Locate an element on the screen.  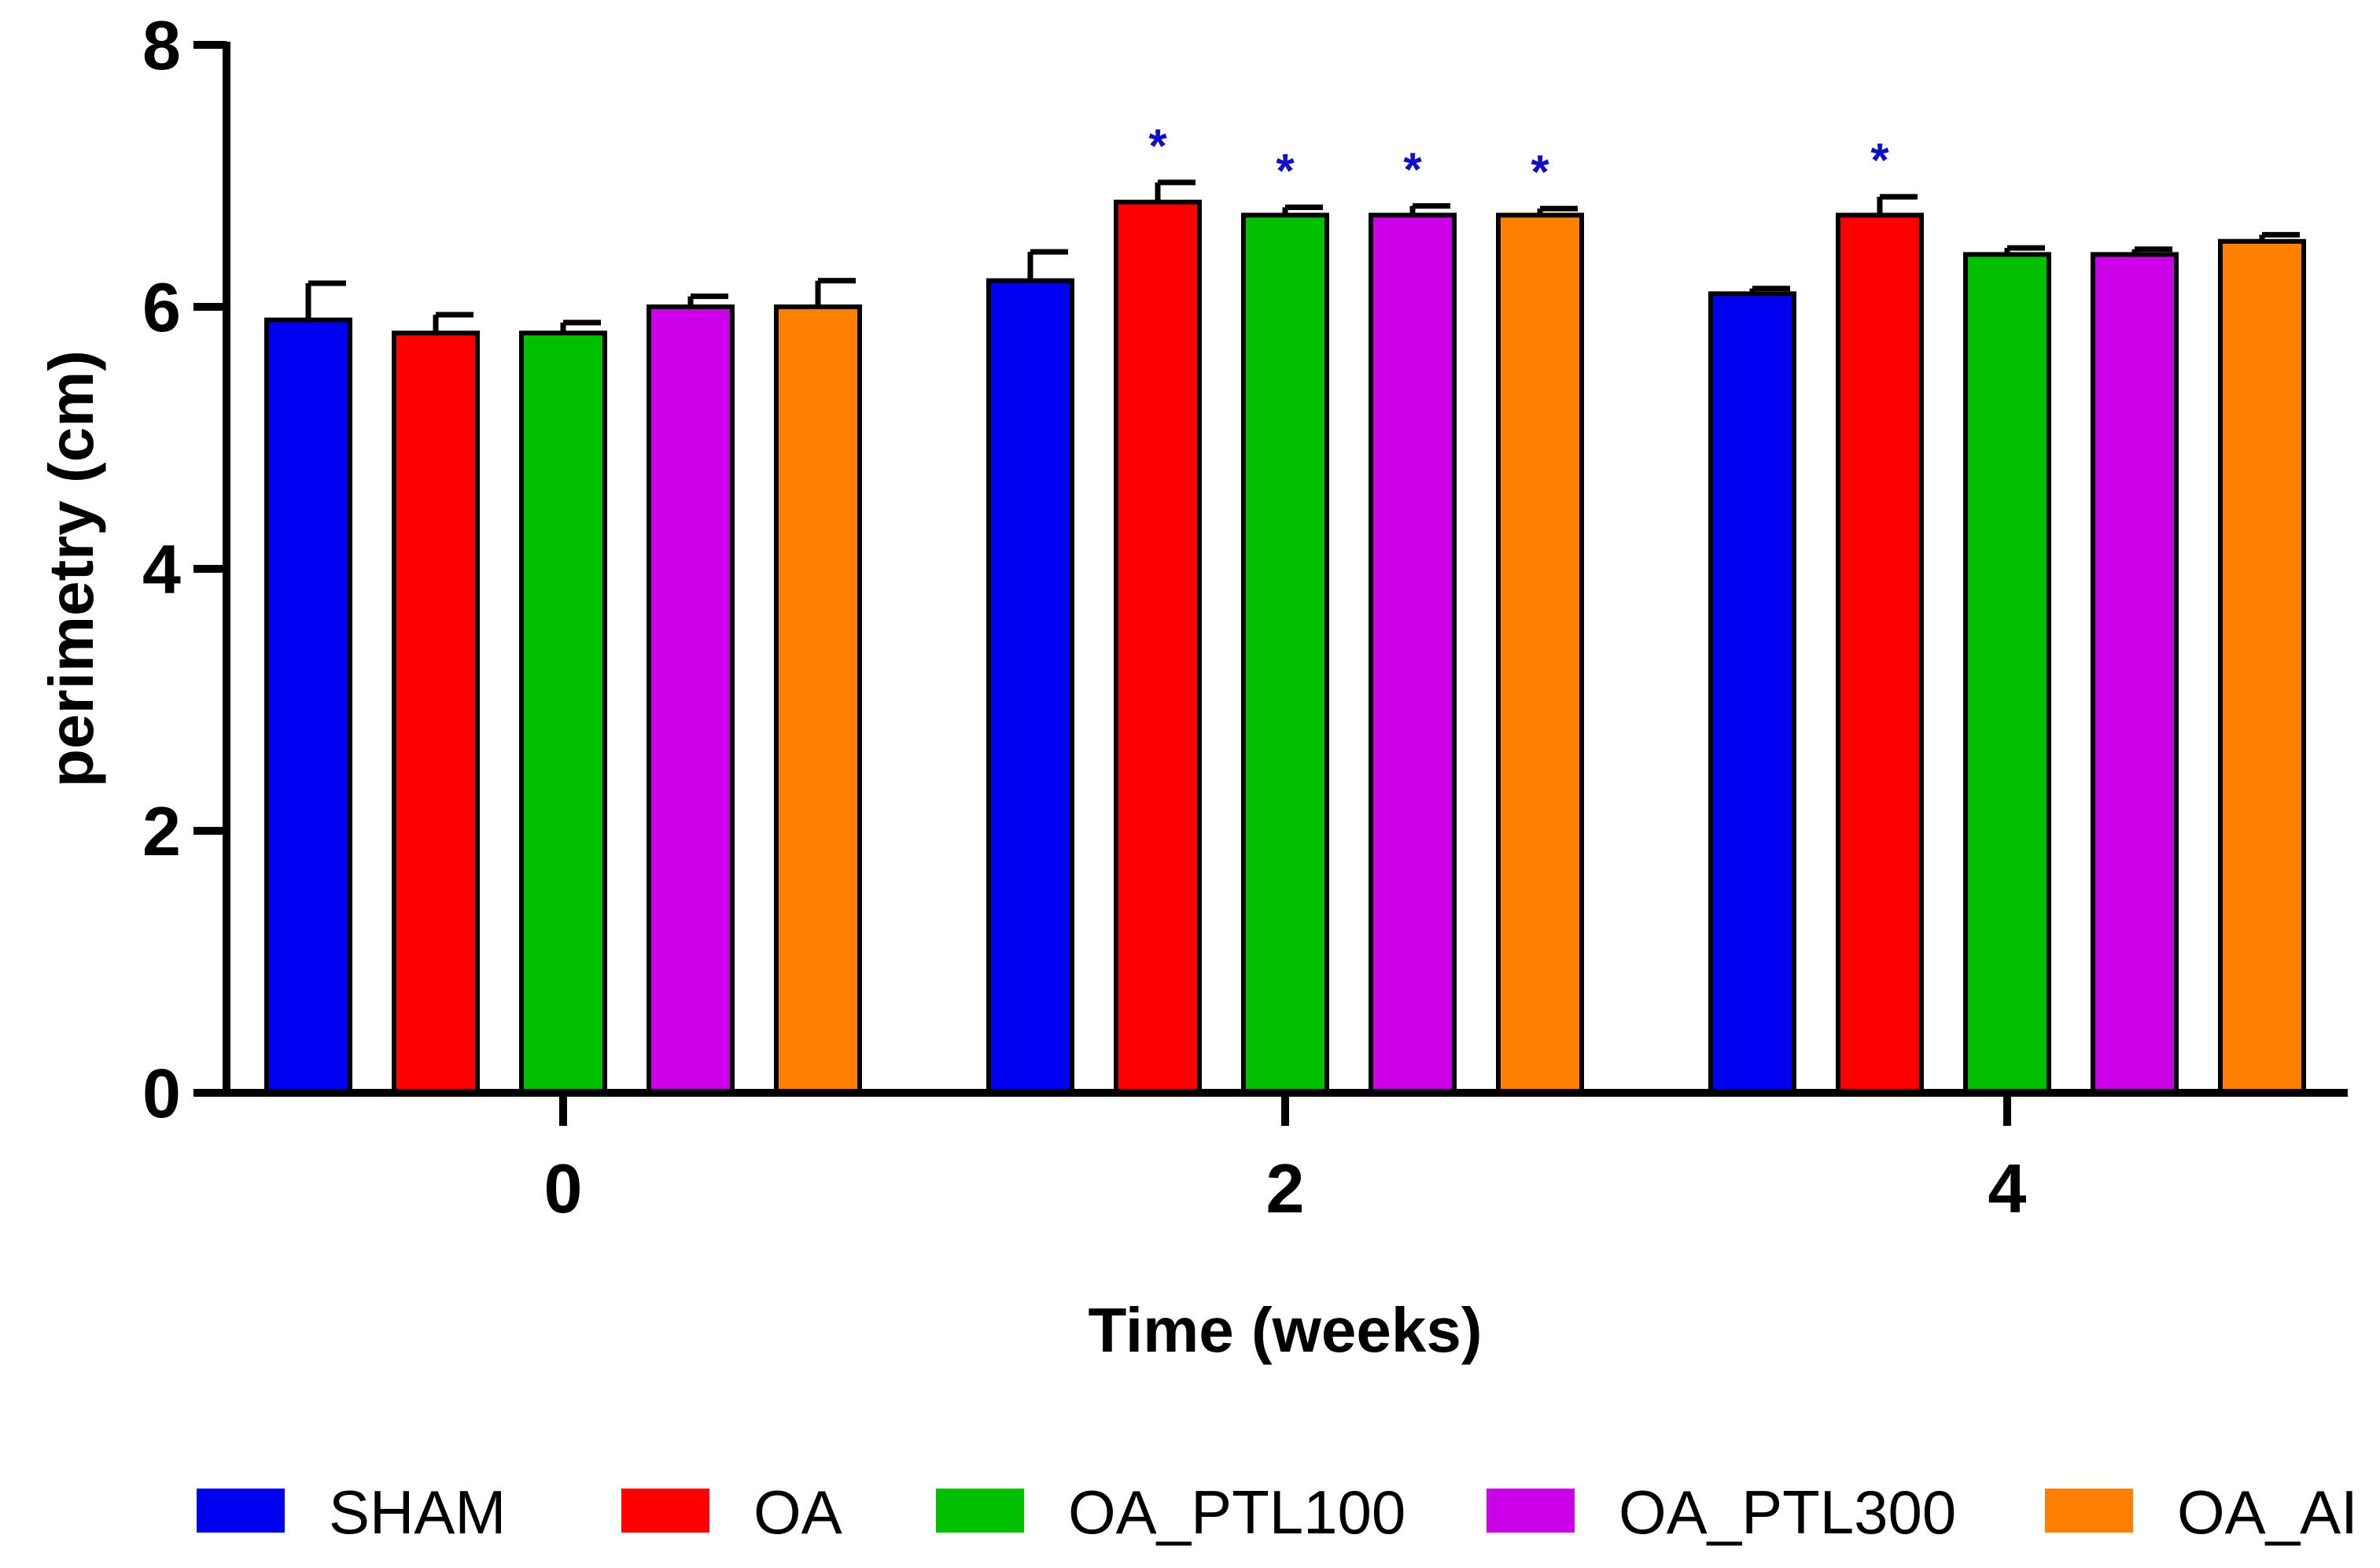
y-axis-title: perimetry (cm) is located at coordinates (71, 569).